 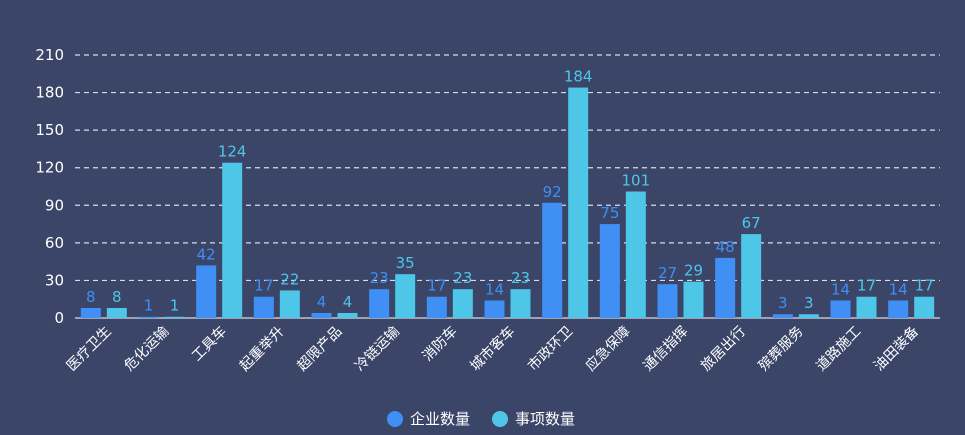 What do you see at coordinates (405, 263) in the screenshot?
I see `data-label: 35` at bounding box center [405, 263].